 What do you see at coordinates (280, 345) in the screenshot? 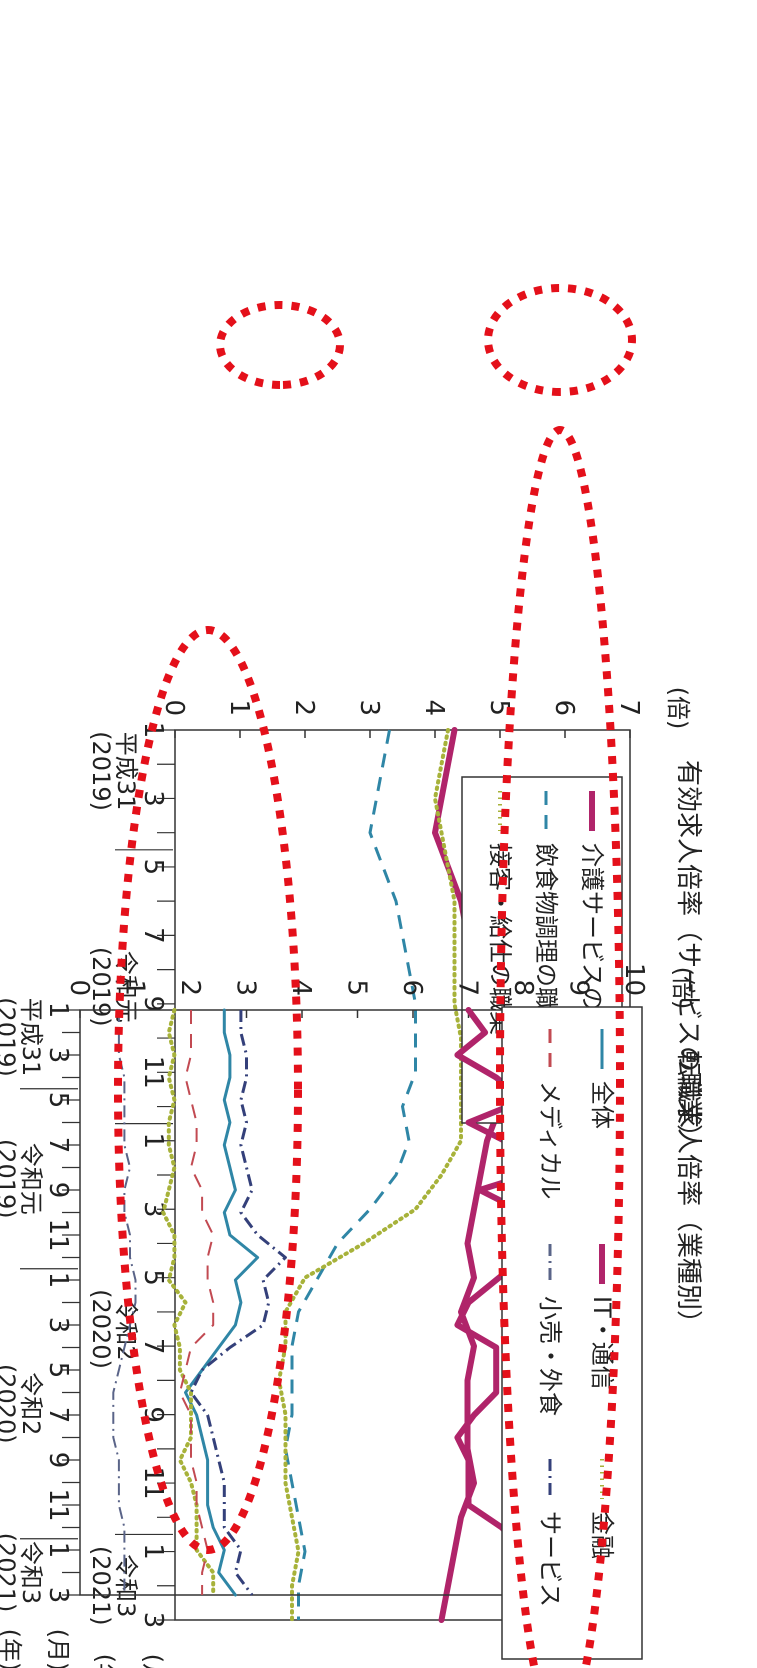
I see `highlight-ellipse-legend-line` at bounding box center [280, 345].